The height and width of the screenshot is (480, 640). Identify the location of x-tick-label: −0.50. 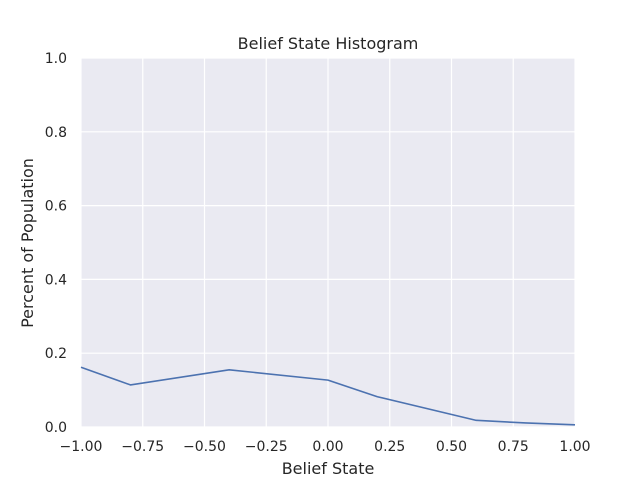
(204, 447).